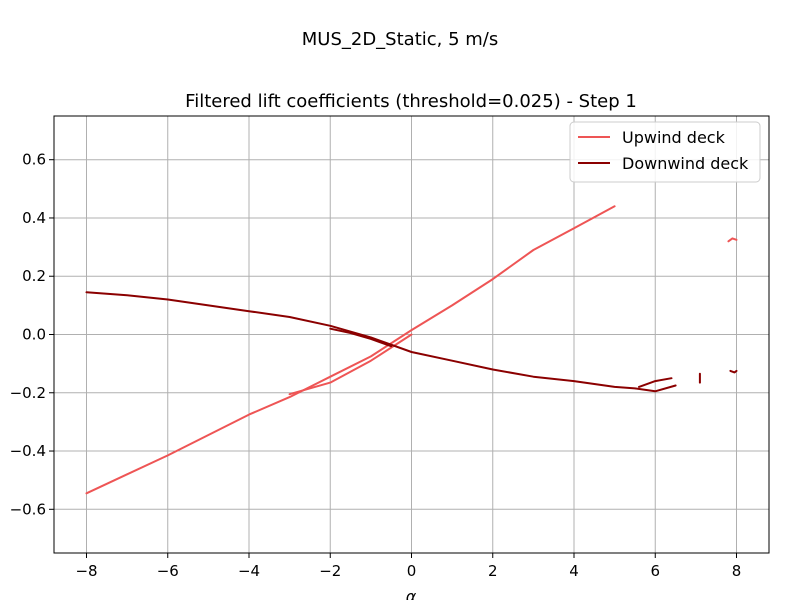 This screenshot has width=800, height=600. Describe the element at coordinates (493, 571) in the screenshot. I see `x-tick-label: 2` at that location.